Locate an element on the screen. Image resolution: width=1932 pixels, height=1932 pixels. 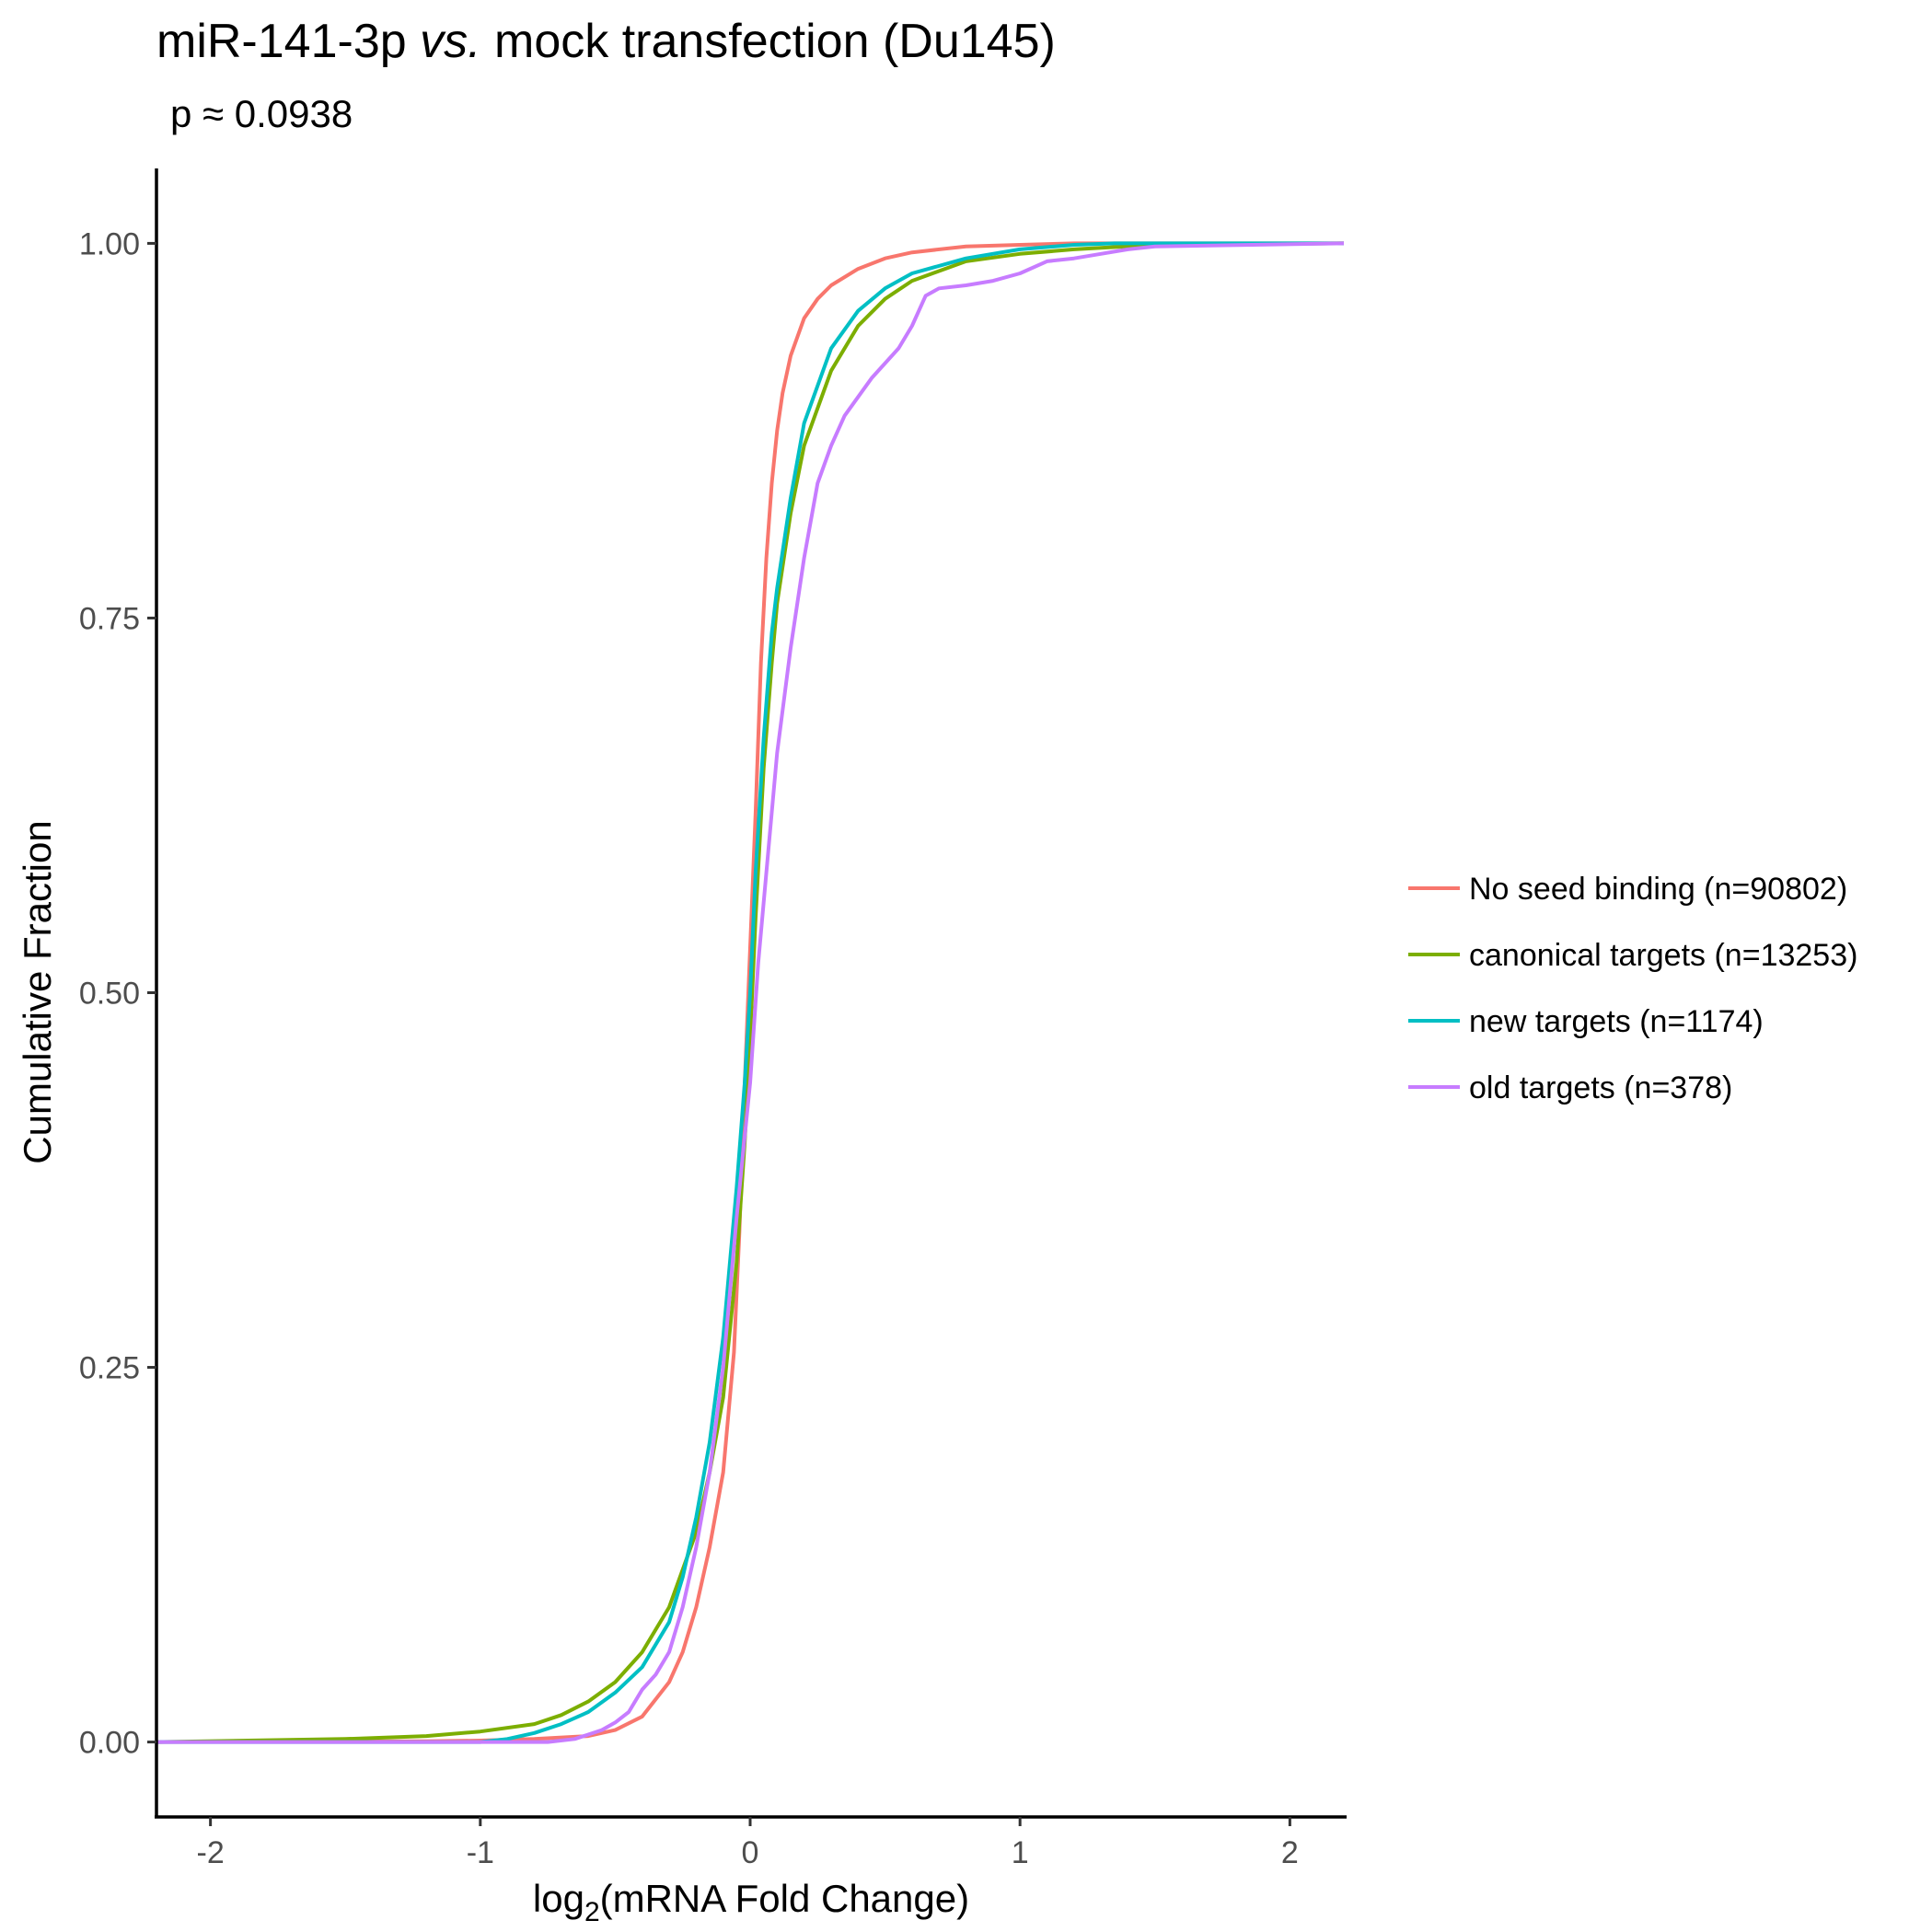
x-tick-label: 2 is located at coordinates (1290, 1853).